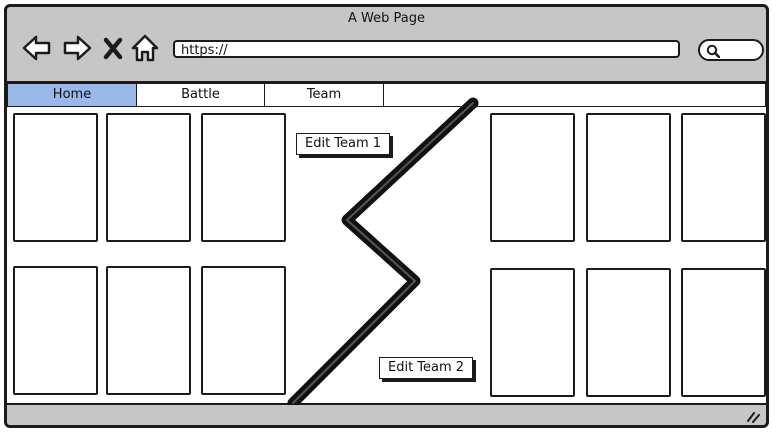 The image size is (776, 434). Describe the element at coordinates (574, 95) in the screenshot. I see `tab-bar-filler` at that location.